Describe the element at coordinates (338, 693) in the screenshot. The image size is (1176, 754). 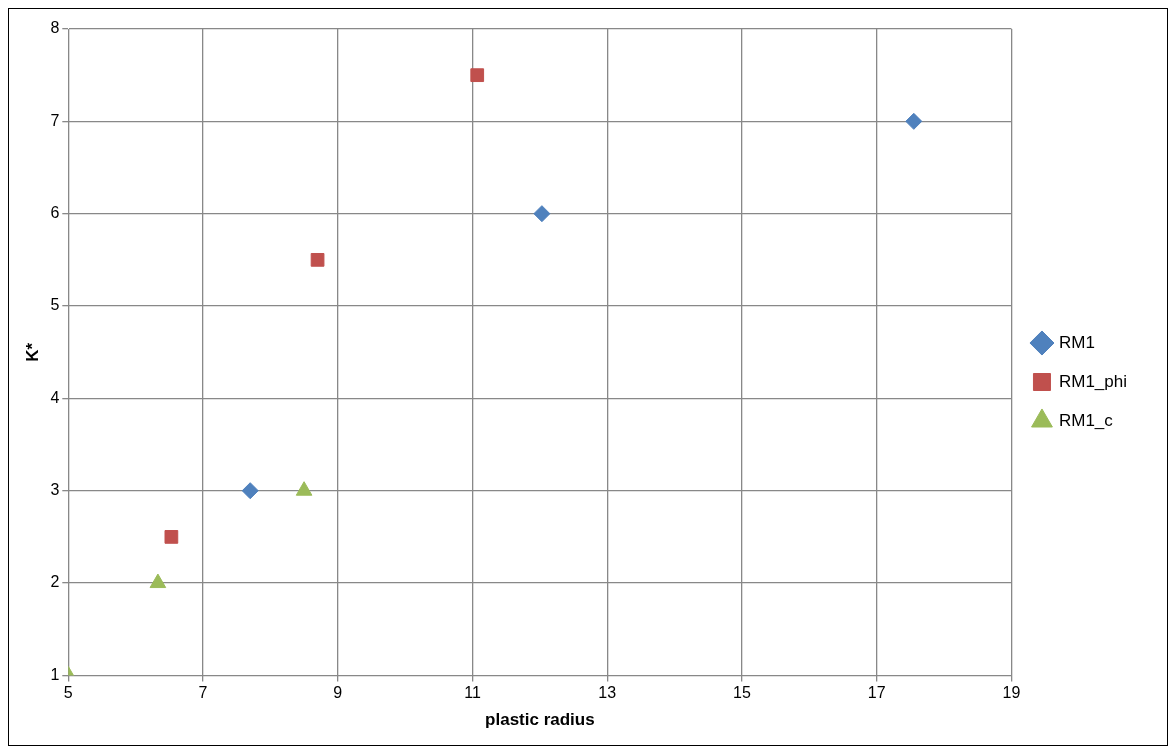
I see `x-tick-label: 9` at that location.